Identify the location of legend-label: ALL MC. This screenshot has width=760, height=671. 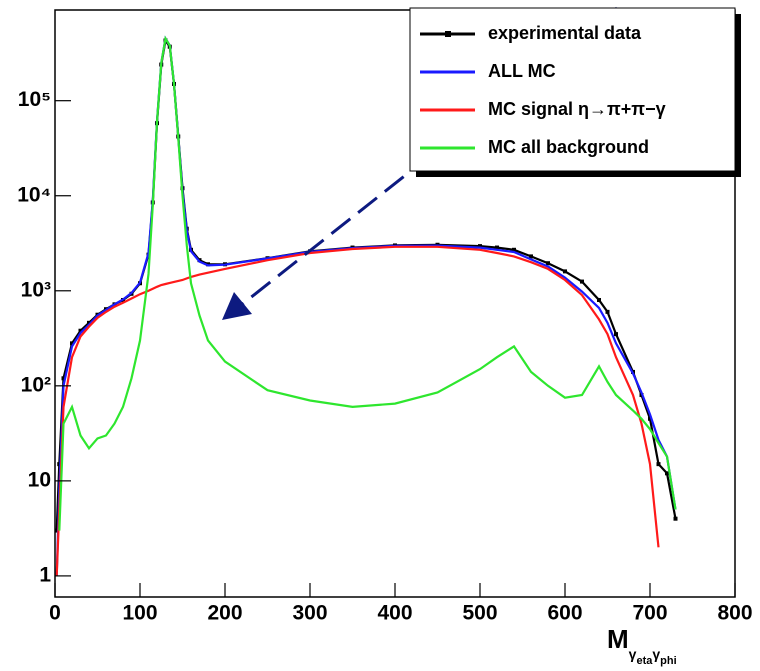
(522, 71).